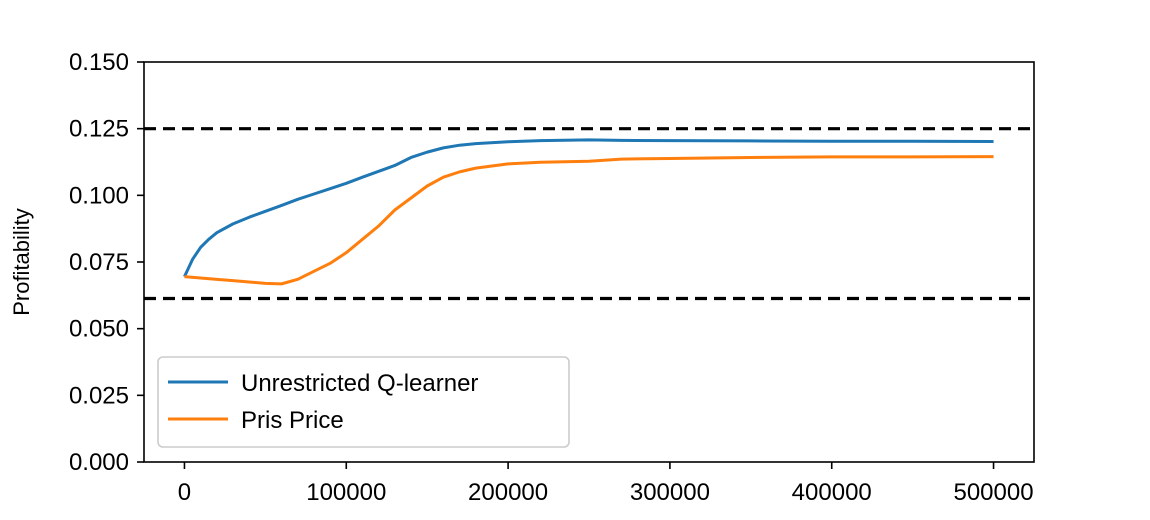  What do you see at coordinates (21, 262) in the screenshot?
I see `y-axis-label: Profitability` at bounding box center [21, 262].